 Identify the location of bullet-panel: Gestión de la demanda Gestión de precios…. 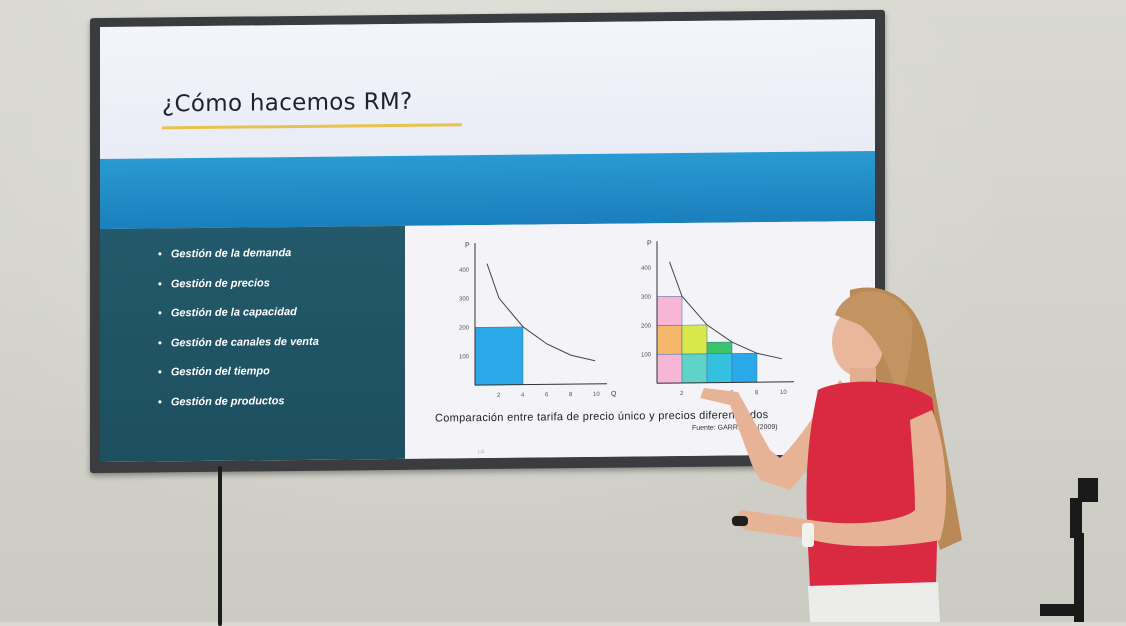
(252, 344).